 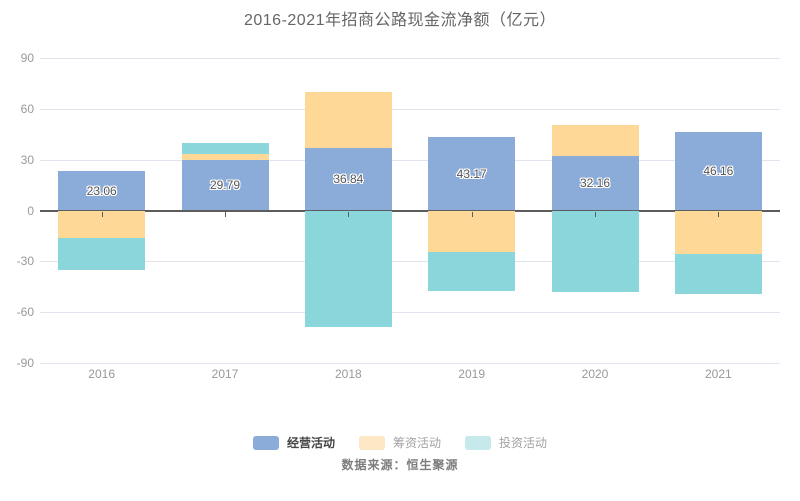 I want to click on legend-label-operating: 经营活动, so click(x=310, y=443).